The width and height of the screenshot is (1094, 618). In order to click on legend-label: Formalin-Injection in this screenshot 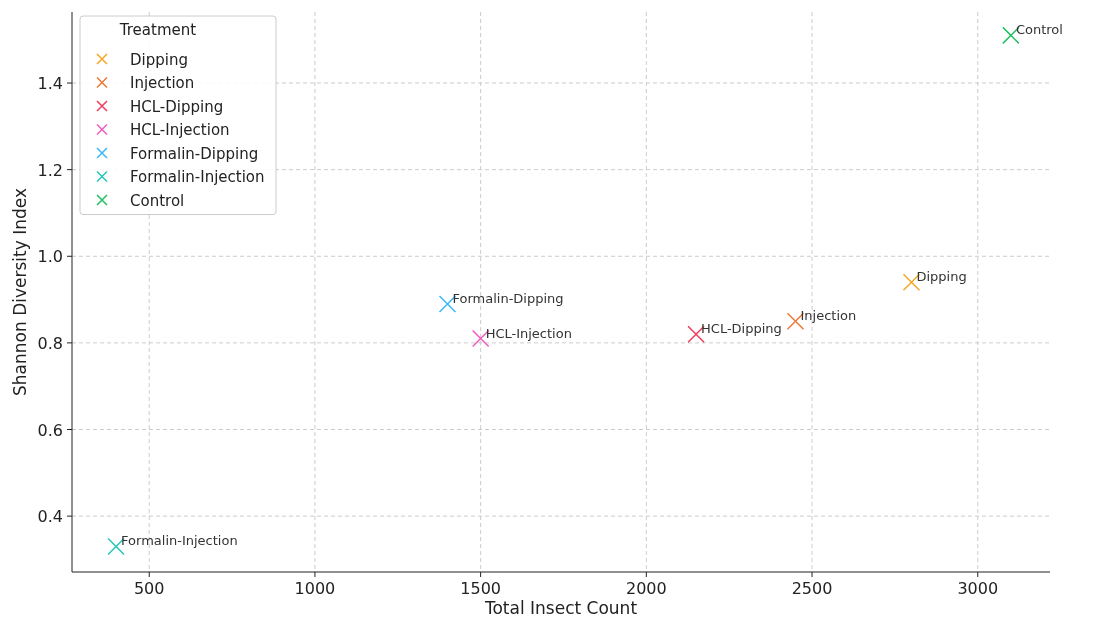, I will do `click(197, 177)`.